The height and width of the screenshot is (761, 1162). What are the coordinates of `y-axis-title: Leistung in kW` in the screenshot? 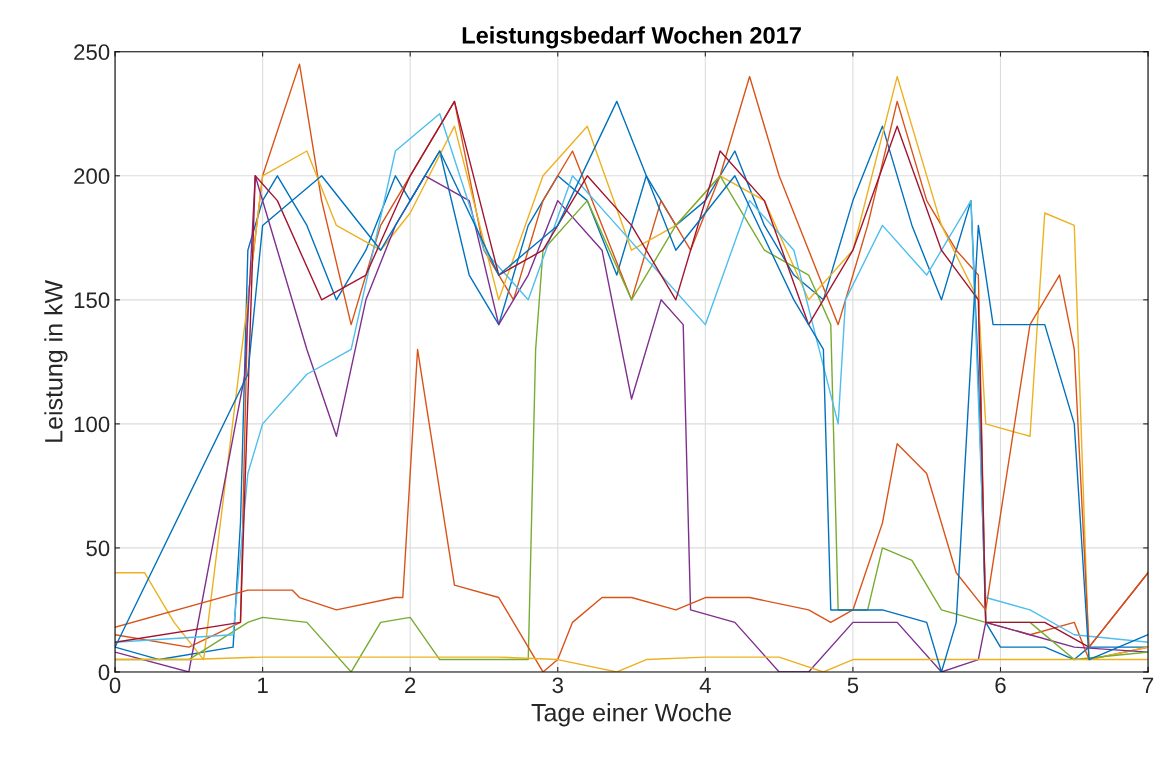 It's located at (56, 360).